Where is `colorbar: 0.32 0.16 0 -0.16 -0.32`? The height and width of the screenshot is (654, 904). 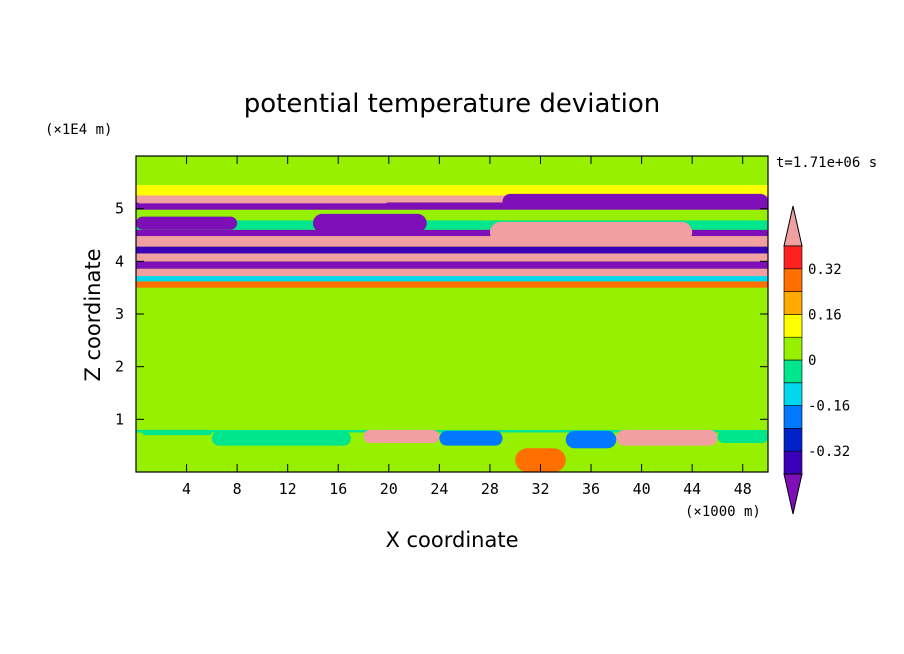 colorbar: 0.32 0.16 0 -0.16 -0.32 is located at coordinates (816, 360).